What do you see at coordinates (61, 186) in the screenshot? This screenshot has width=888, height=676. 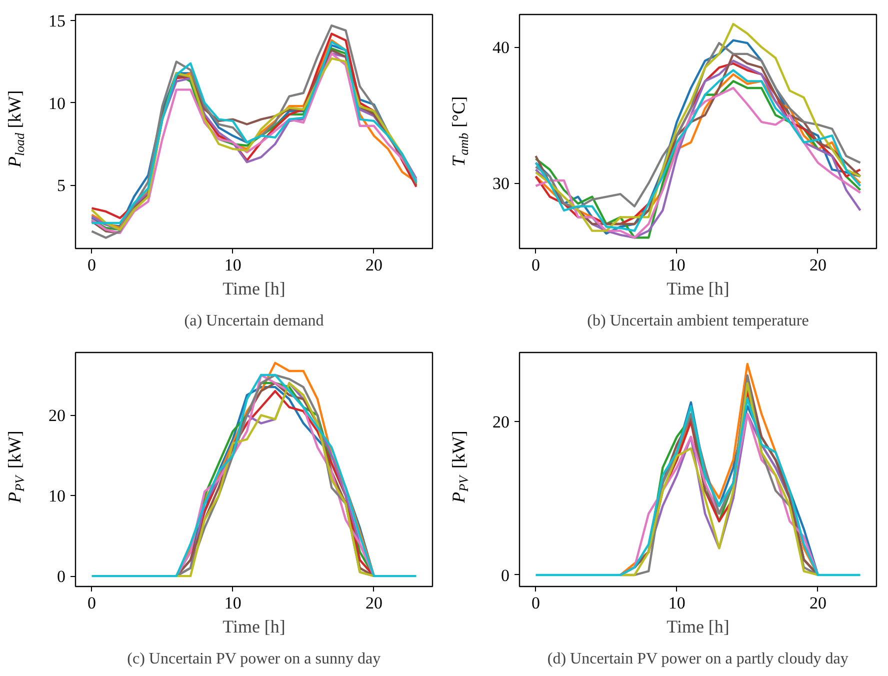 I see `y-tick-label: 5` at bounding box center [61, 186].